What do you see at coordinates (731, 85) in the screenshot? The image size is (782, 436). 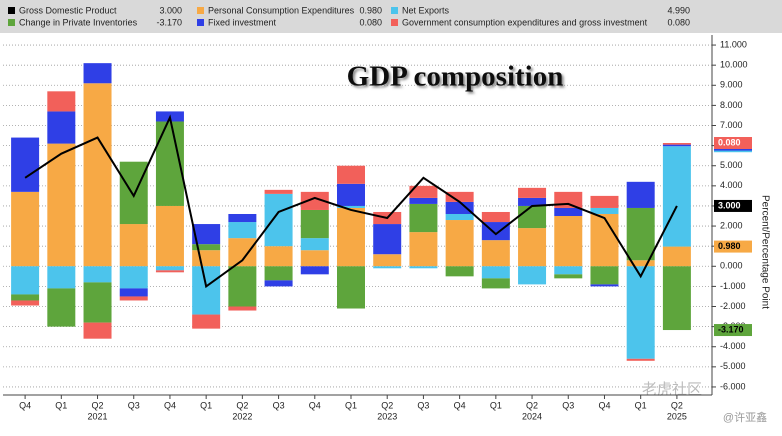 I see `y-tick-label: 9.000` at bounding box center [731, 85].